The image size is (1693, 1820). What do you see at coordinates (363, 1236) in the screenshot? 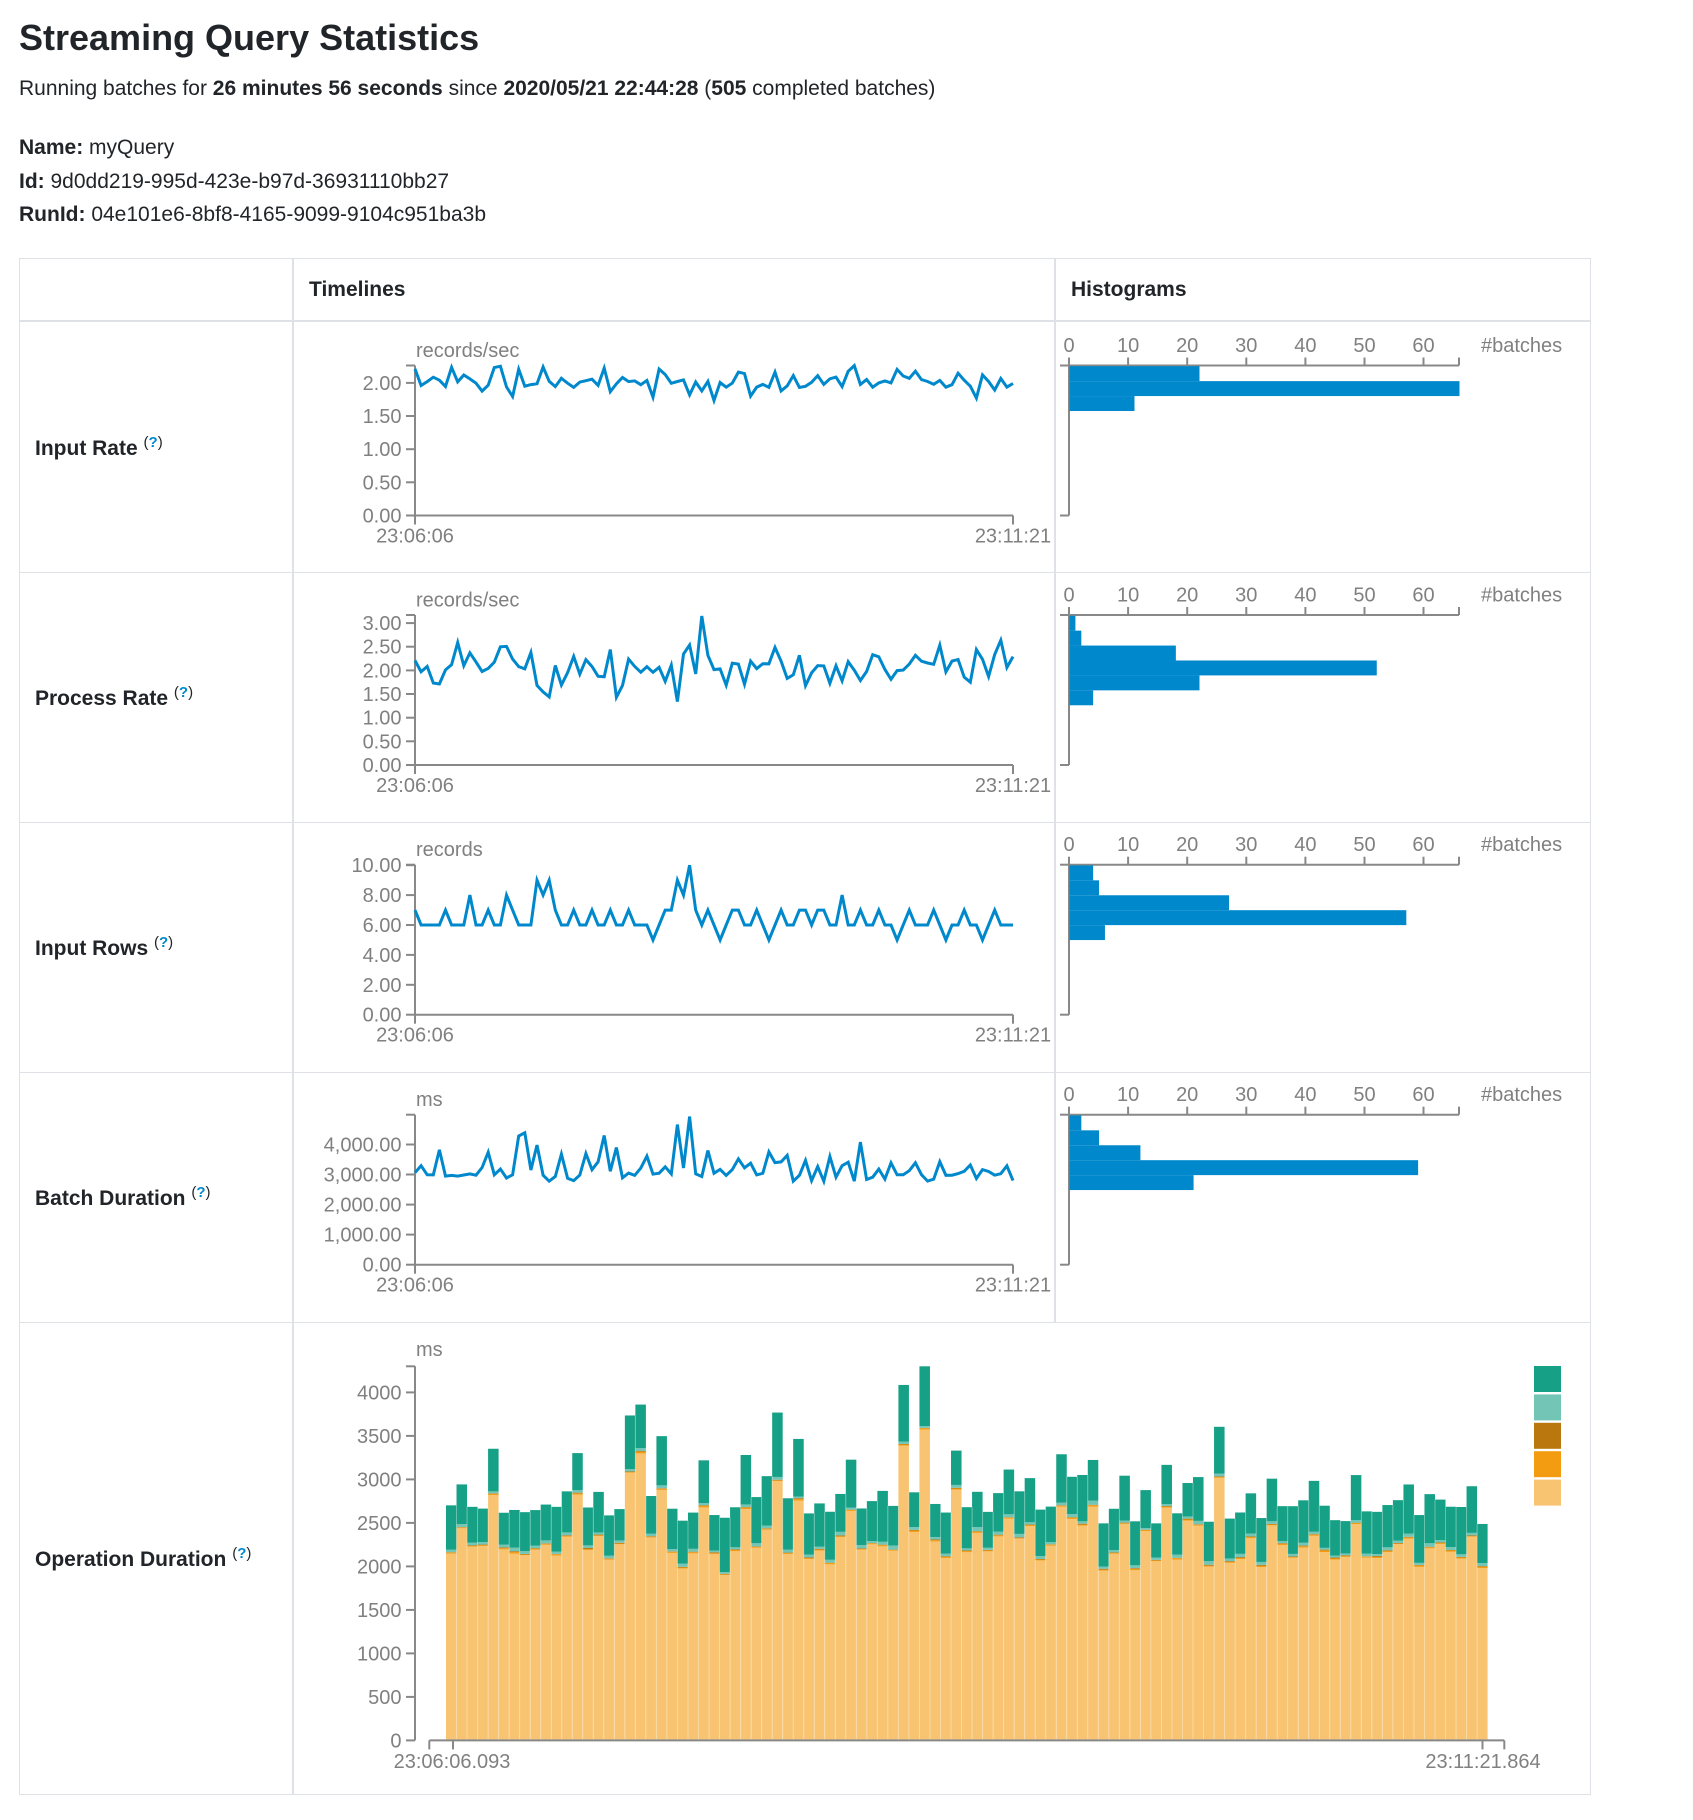
I see `svg-text: 1,000.00` at bounding box center [363, 1236].